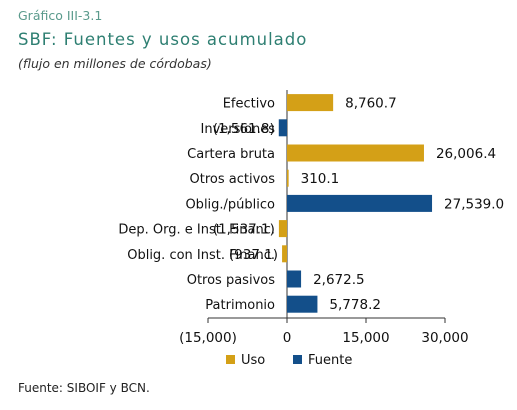  Describe the element at coordinates (196, 230) in the screenshot. I see `category-label-5: Dep. Org. e Inst. Financ.` at that location.